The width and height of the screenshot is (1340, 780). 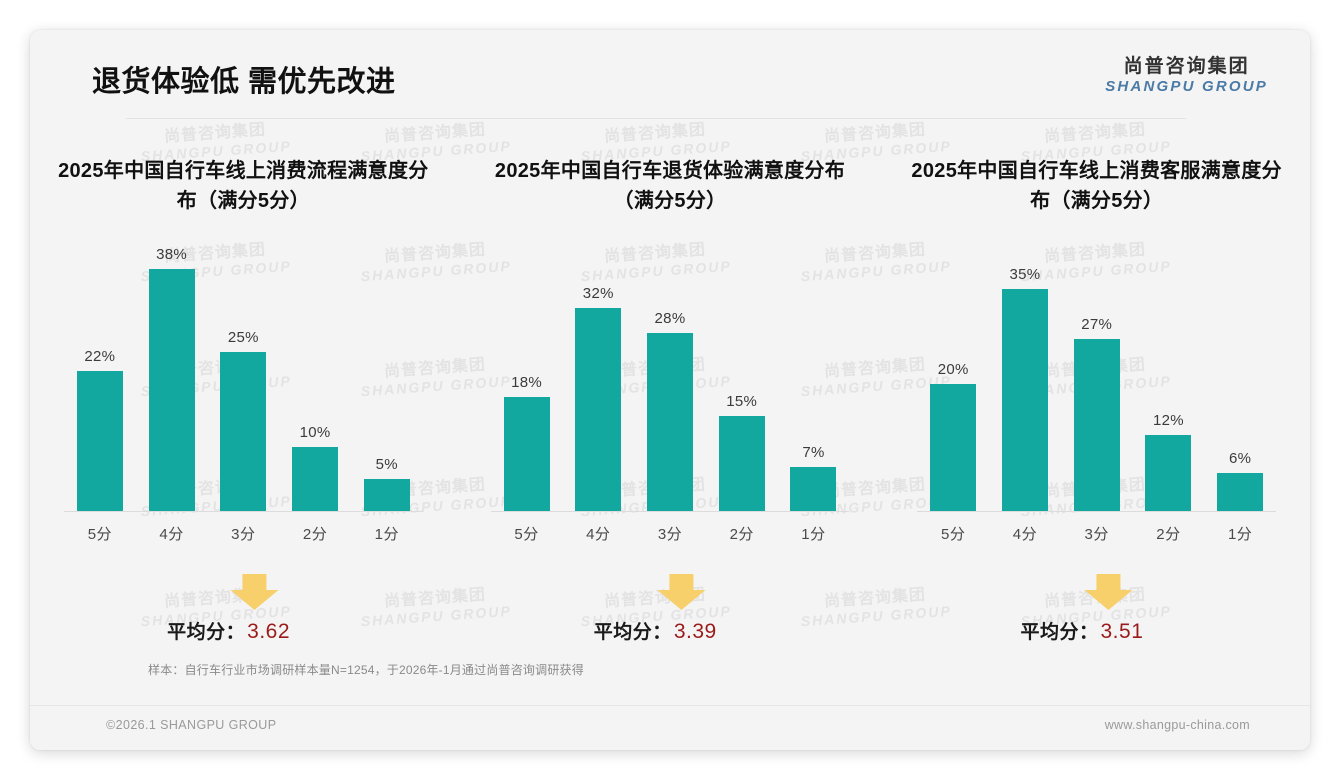 What do you see at coordinates (191, 725) in the screenshot?
I see `copyright-text: ©2026.1 SHANGPU GROUP` at bounding box center [191, 725].